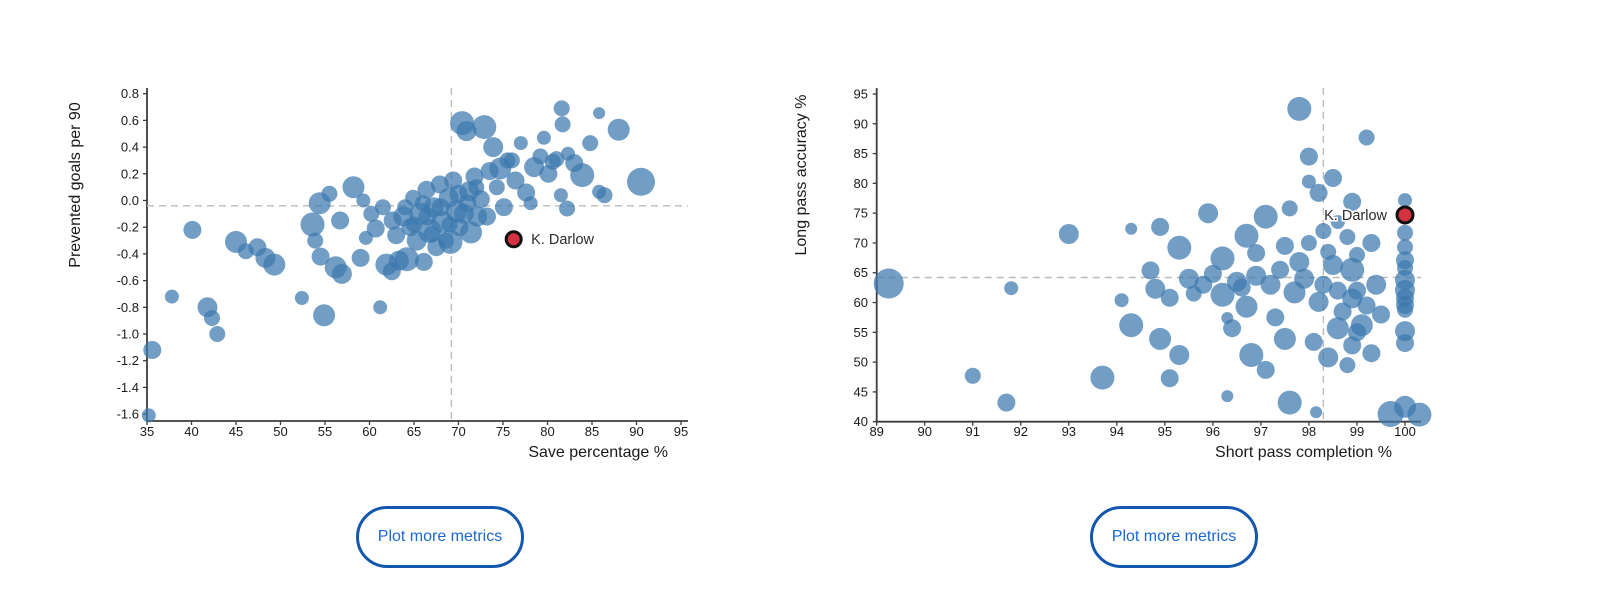  Describe the element at coordinates (513, 239) in the screenshot. I see `highlight-point` at that location.